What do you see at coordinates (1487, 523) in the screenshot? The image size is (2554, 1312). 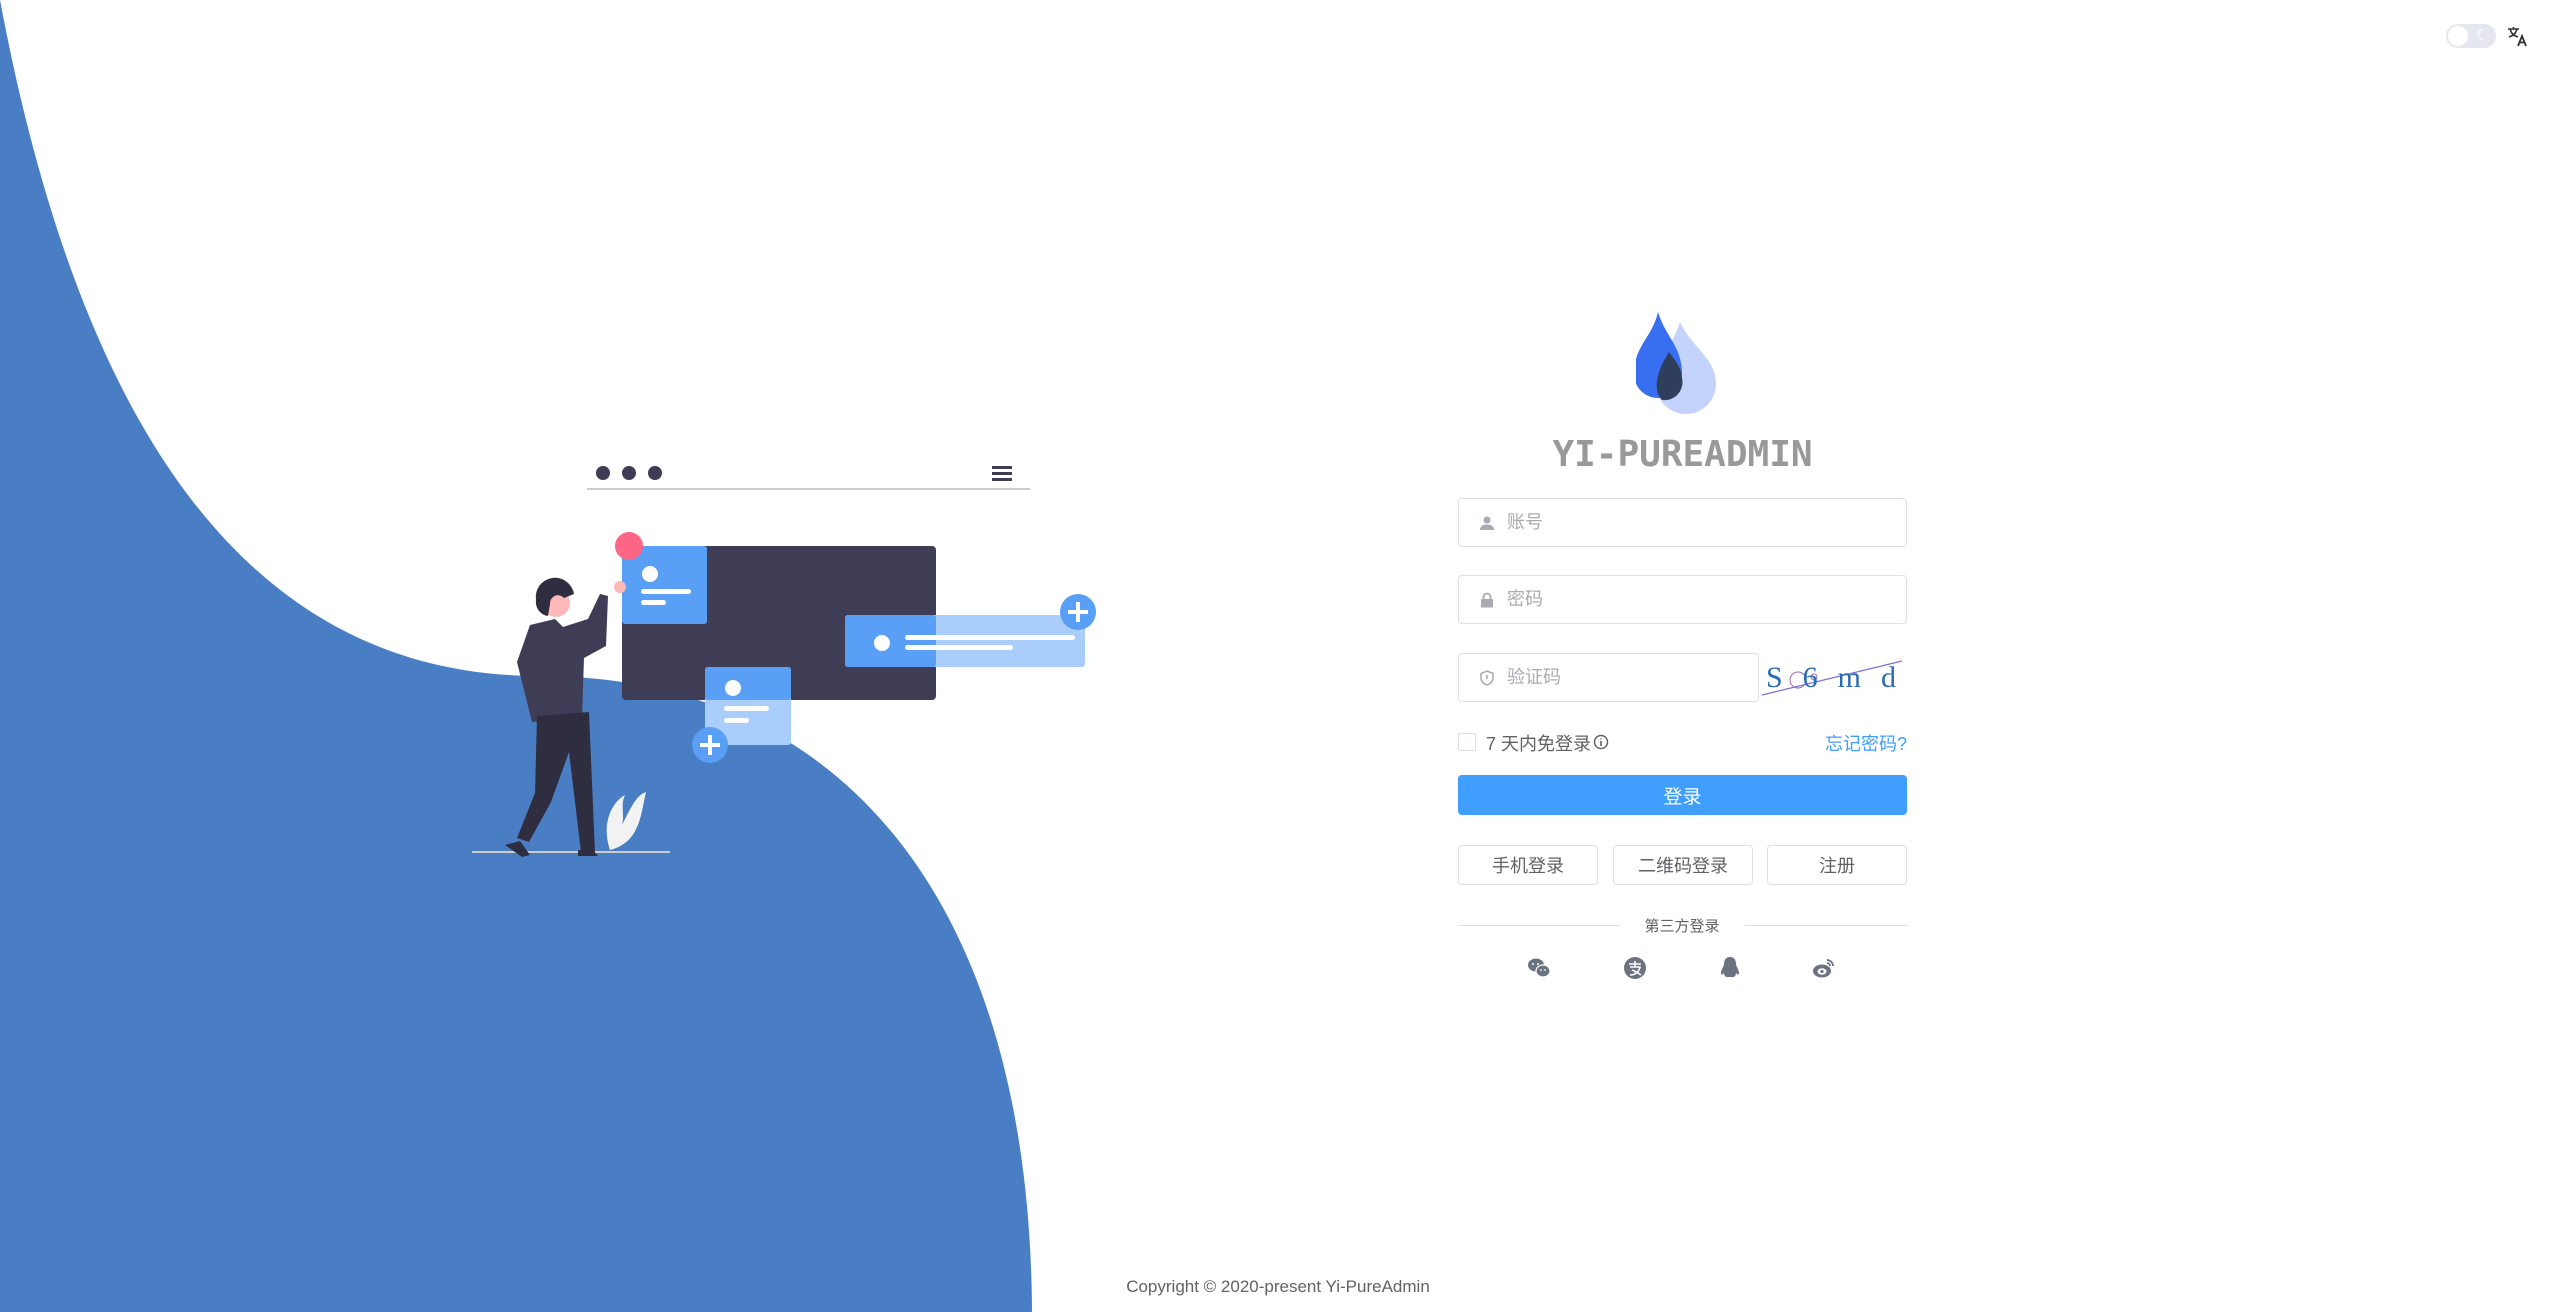 I see `user-icon` at bounding box center [1487, 523].